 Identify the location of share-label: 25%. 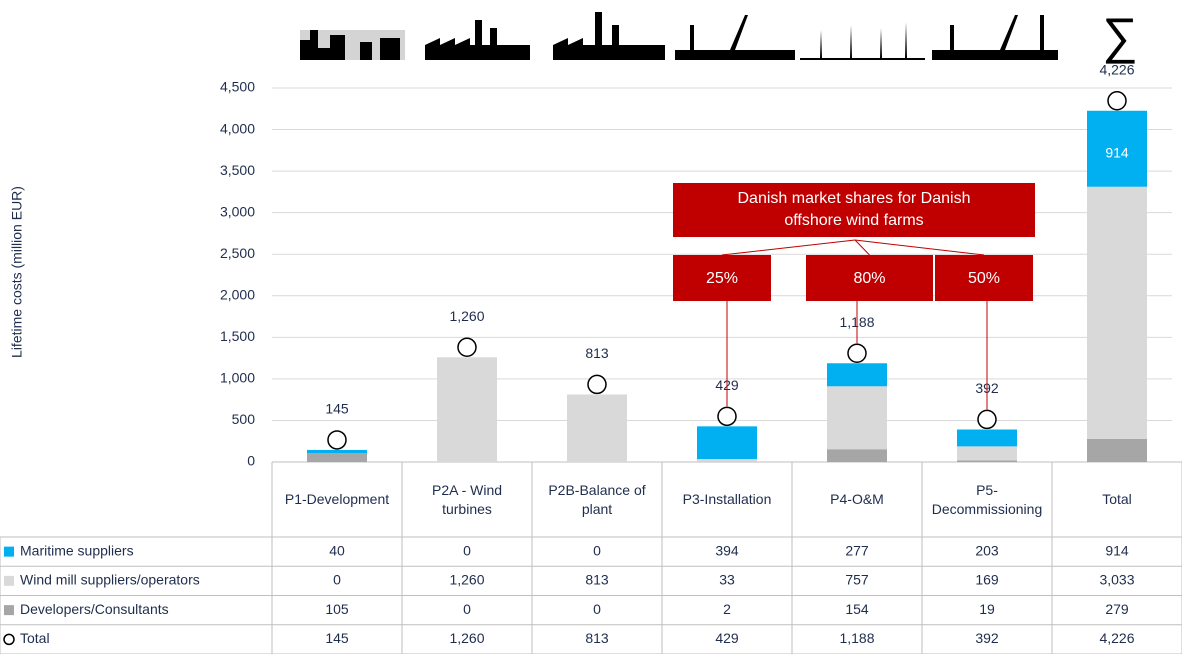
(722, 278).